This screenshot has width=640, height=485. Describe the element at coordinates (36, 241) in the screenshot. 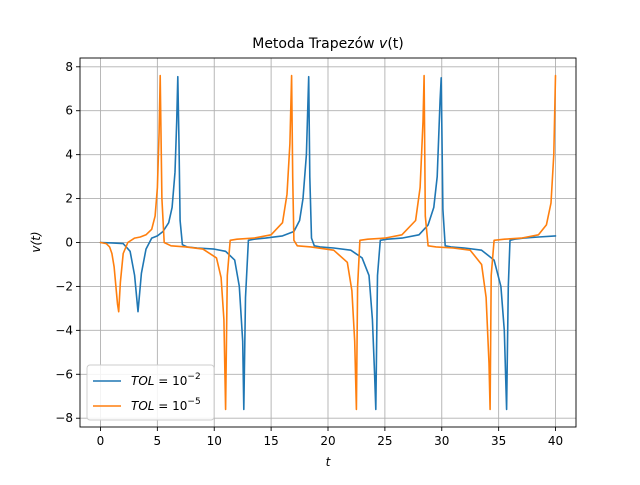

I see `y-axis-label: v(t)` at that location.